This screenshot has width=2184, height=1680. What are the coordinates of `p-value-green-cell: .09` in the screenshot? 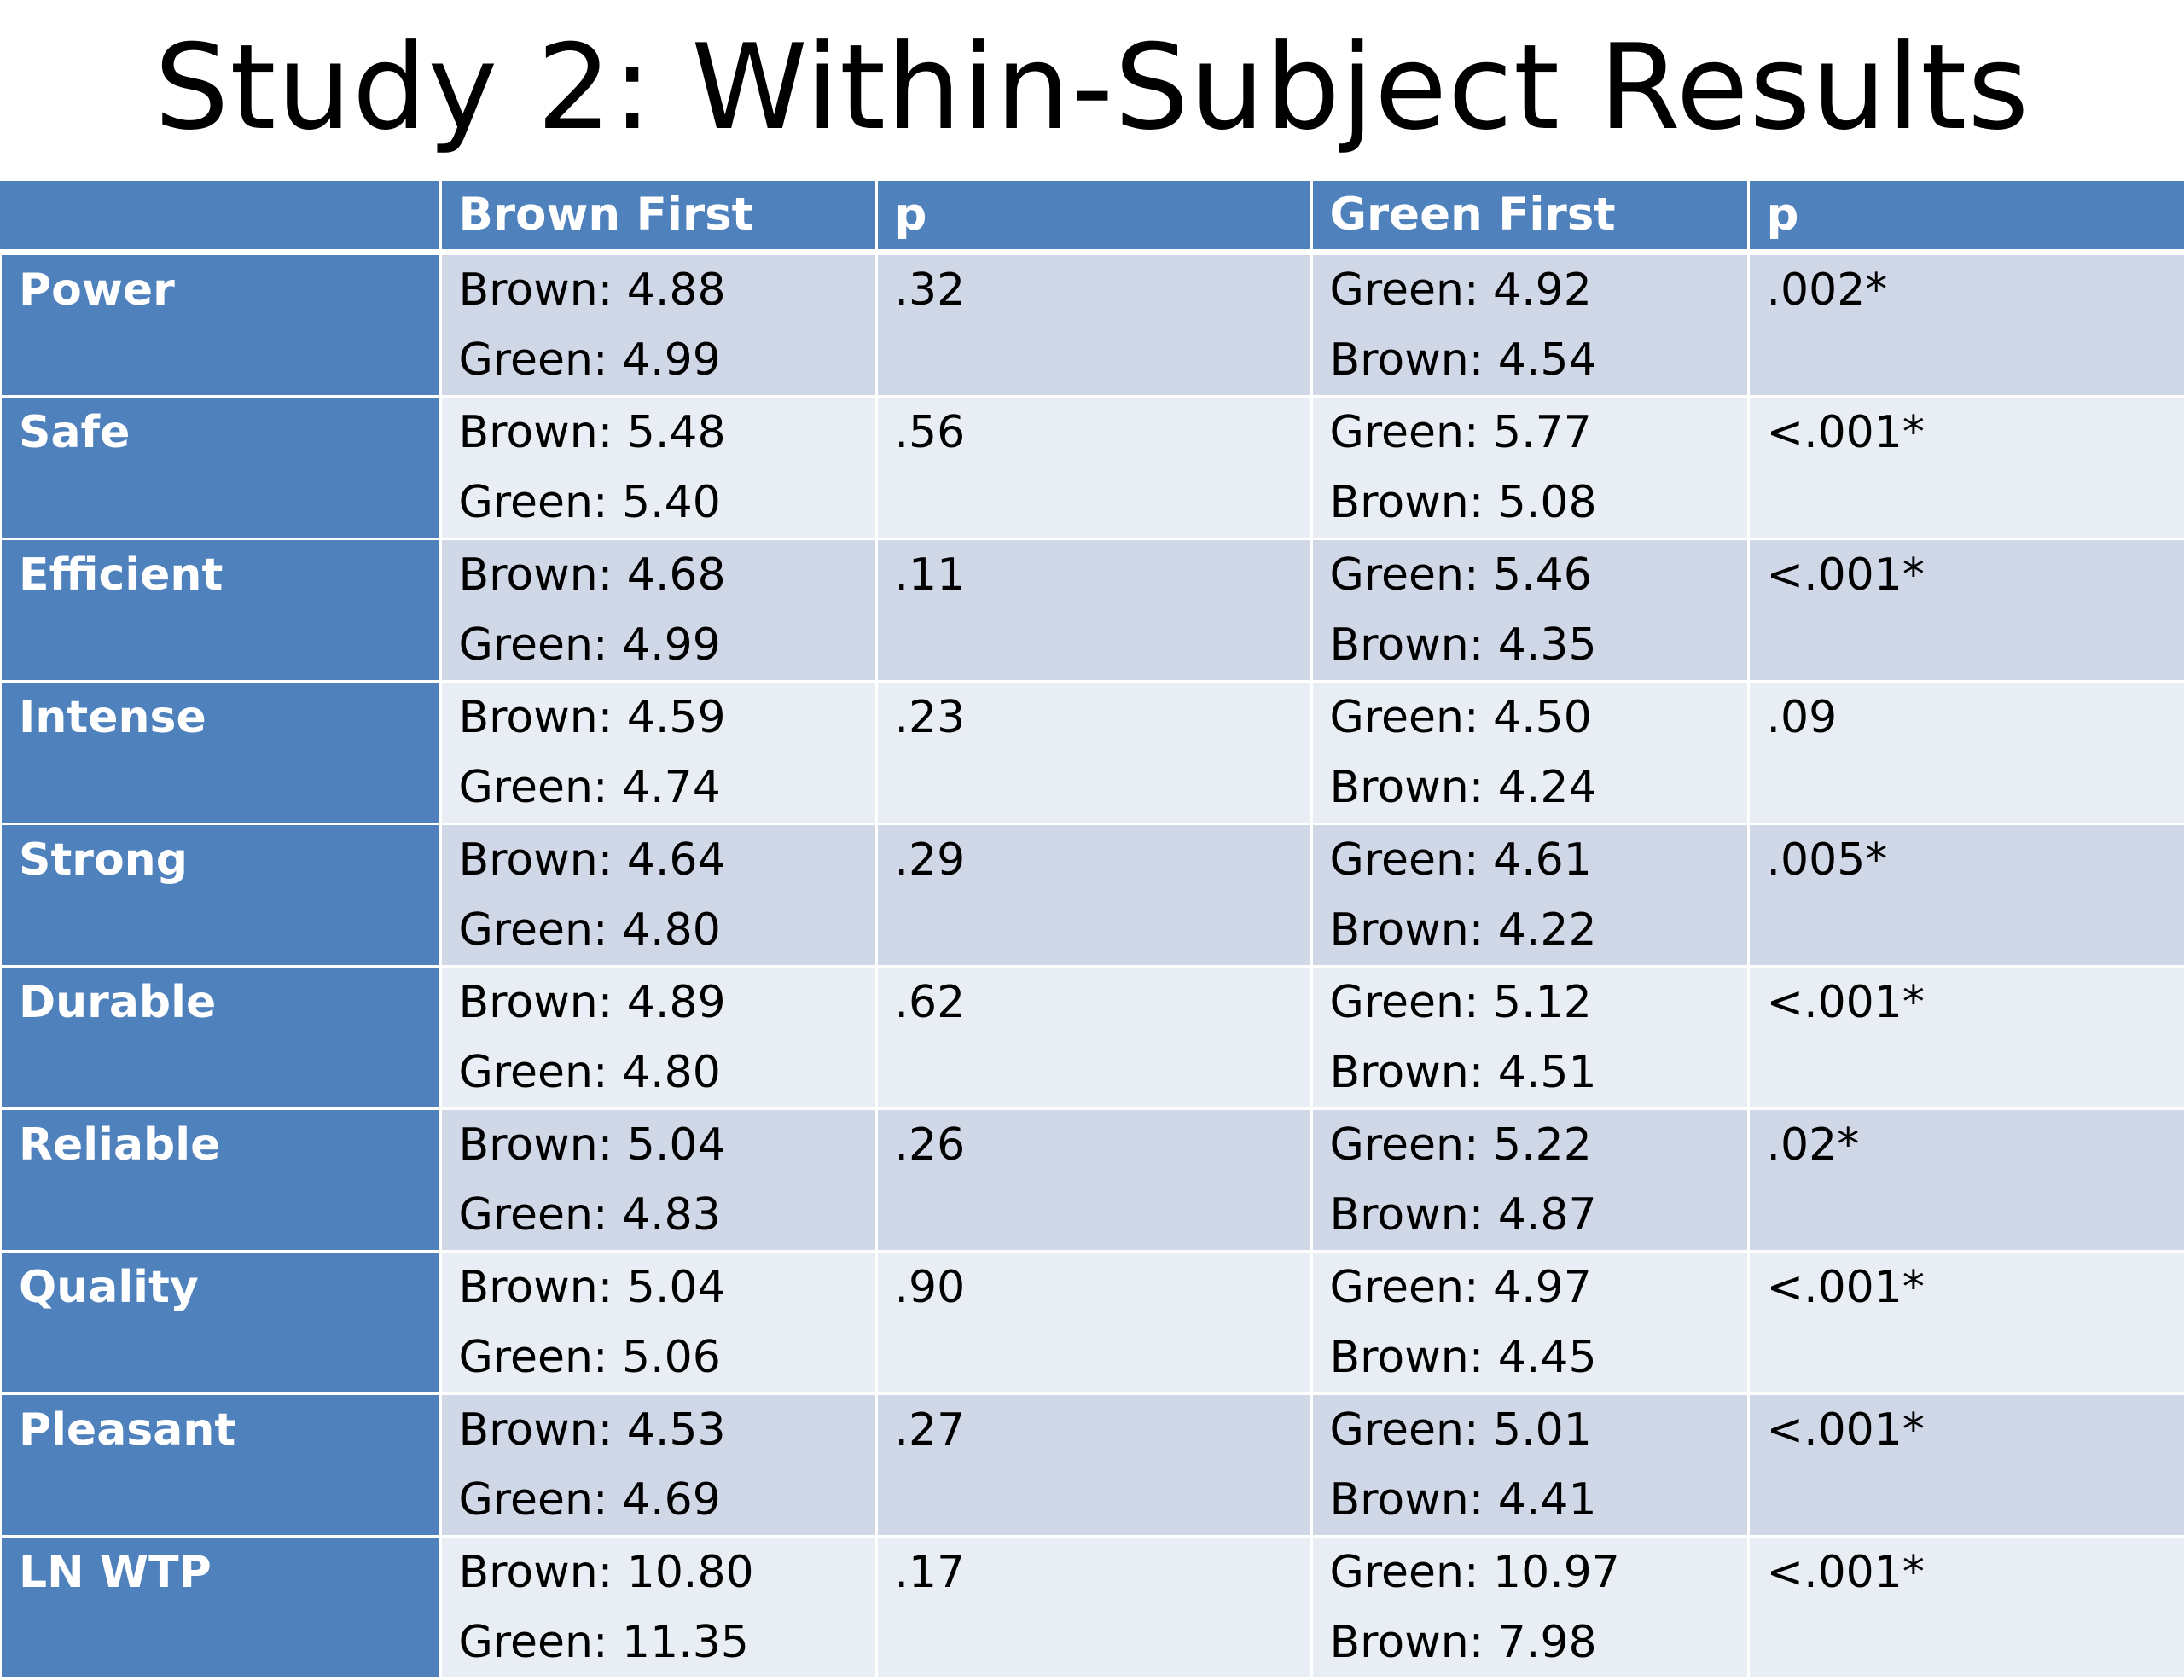 It's located at (1965, 753).